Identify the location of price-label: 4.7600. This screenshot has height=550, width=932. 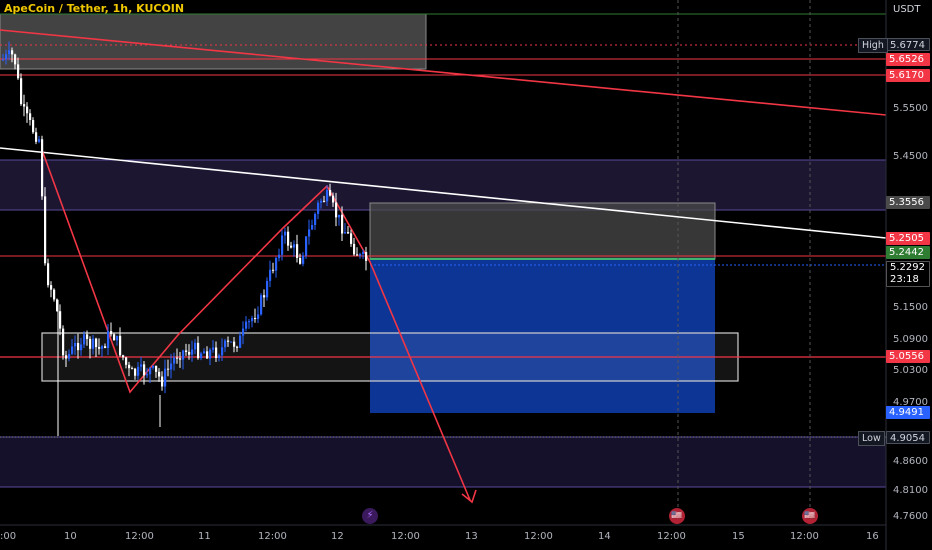
(910, 516).